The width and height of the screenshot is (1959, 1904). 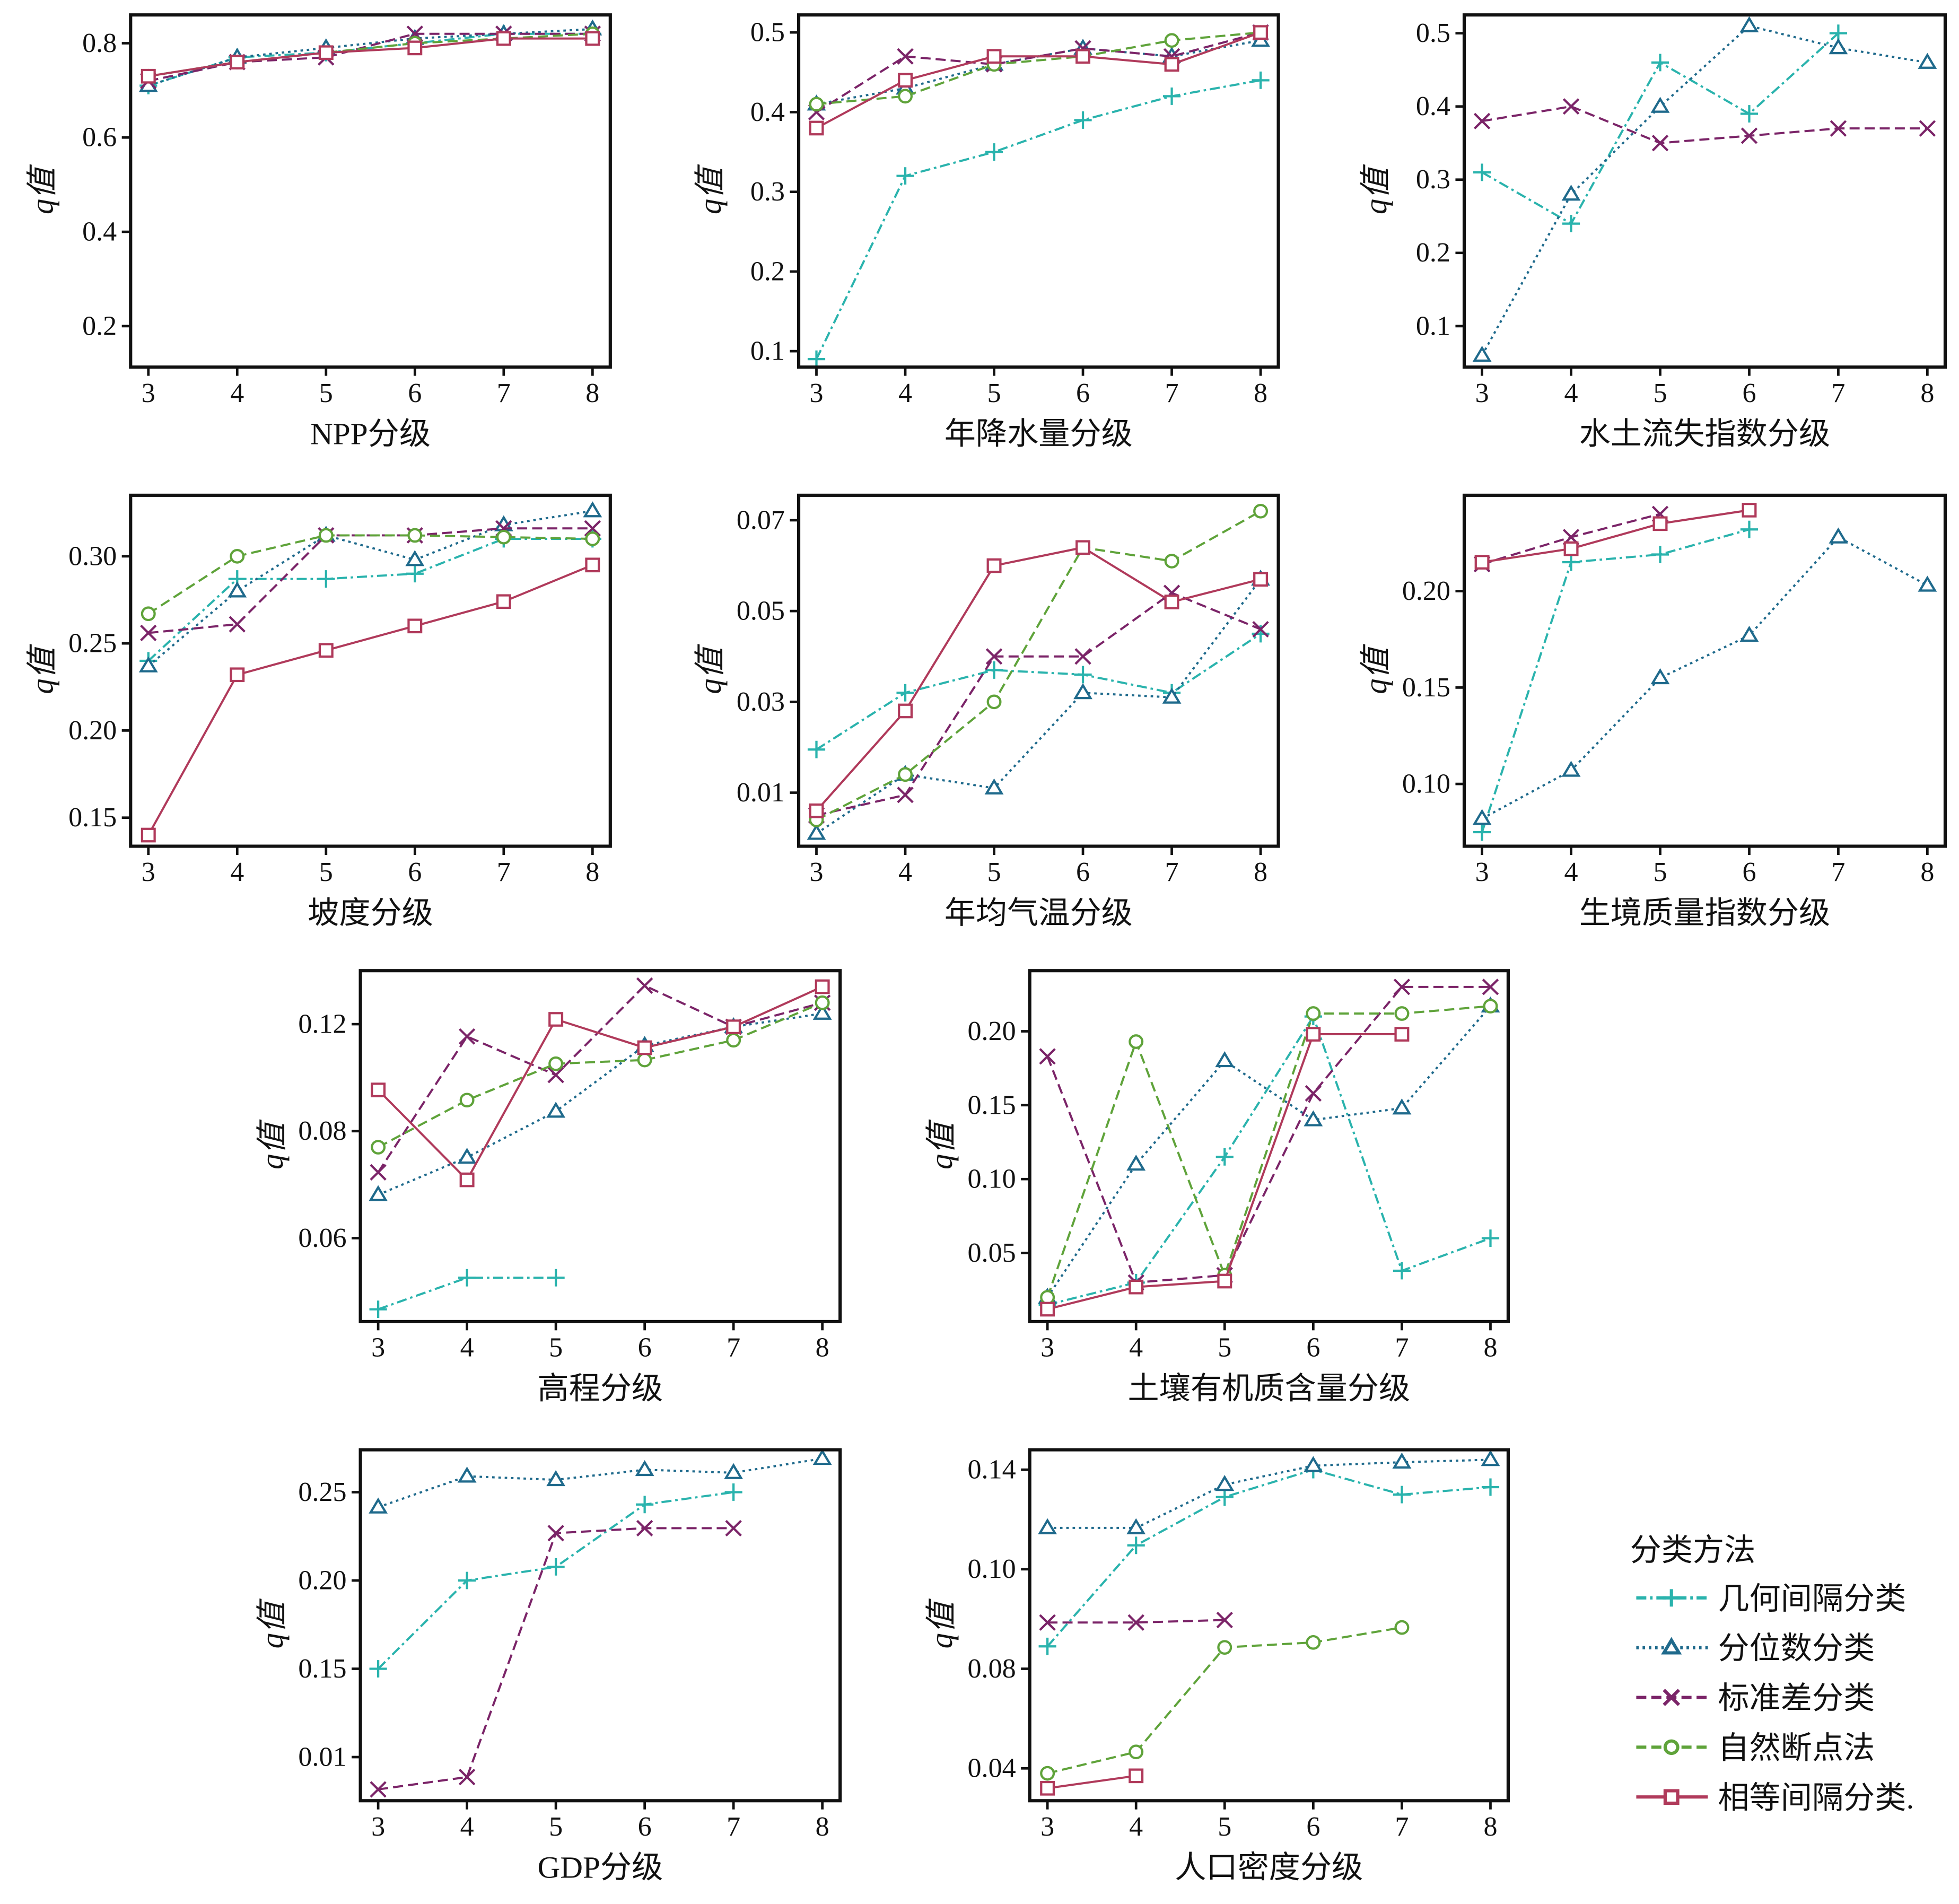 I want to click on x-axis-label: 人口密度分级, so click(x=1269, y=1867).